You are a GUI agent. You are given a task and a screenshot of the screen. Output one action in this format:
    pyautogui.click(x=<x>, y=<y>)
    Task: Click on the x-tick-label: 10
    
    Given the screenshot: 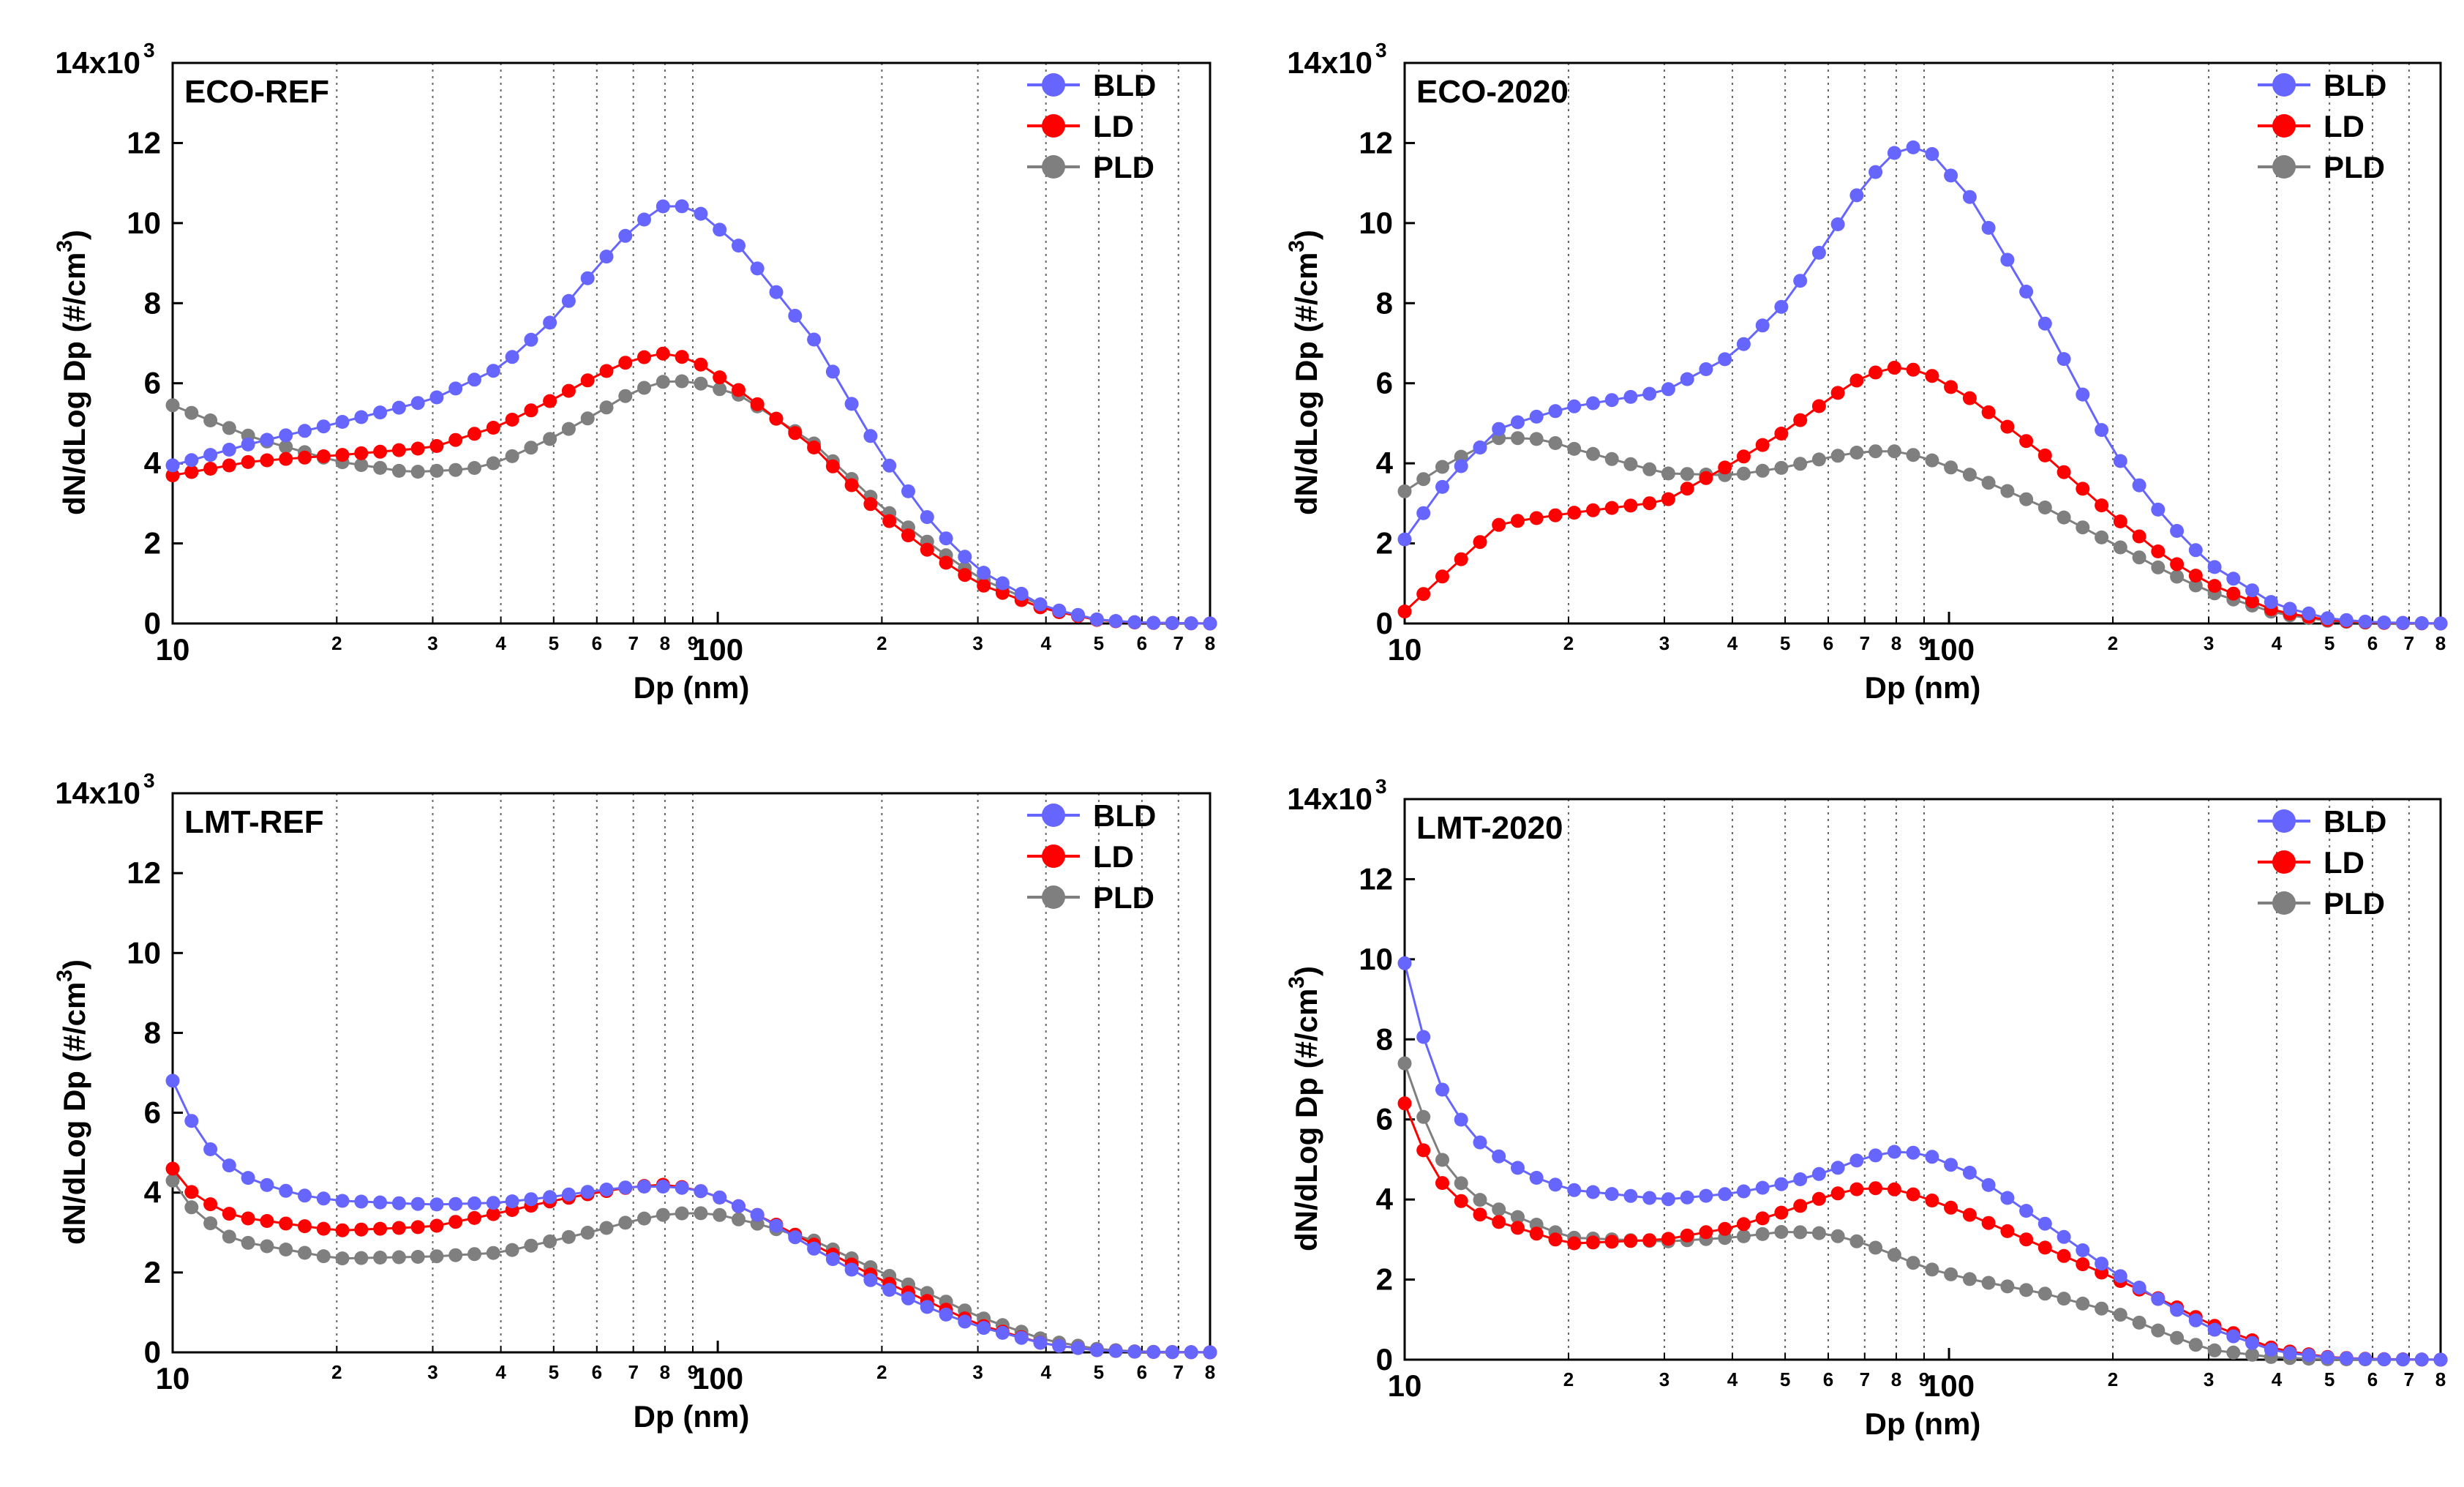 What is the action you would take?
    pyautogui.click(x=1405, y=649)
    